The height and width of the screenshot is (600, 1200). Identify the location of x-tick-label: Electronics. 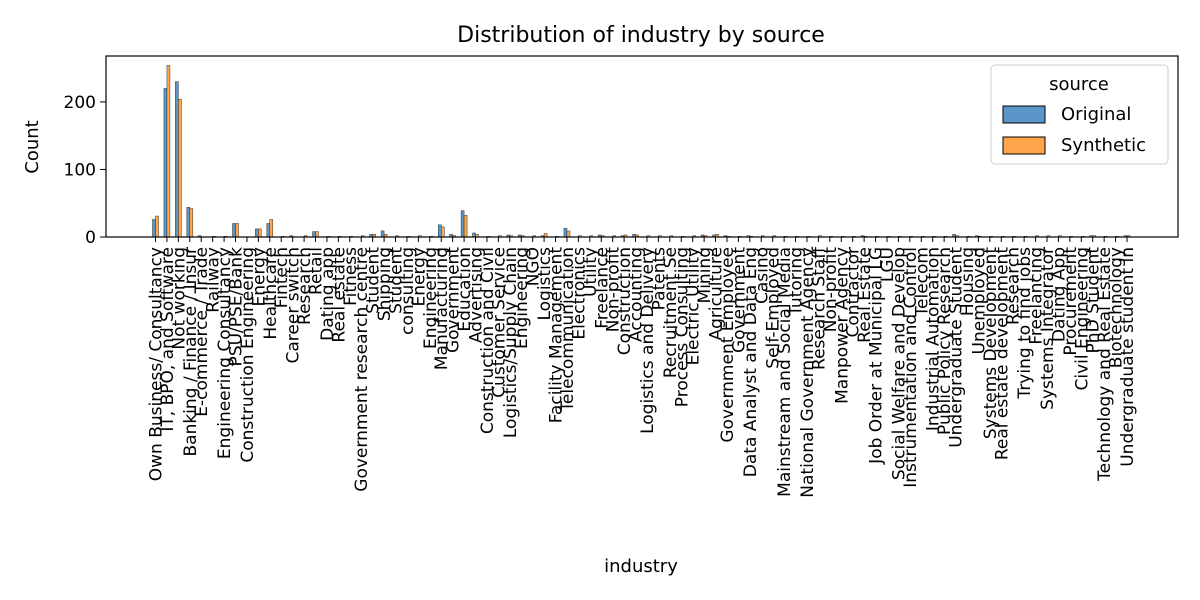
(579, 293).